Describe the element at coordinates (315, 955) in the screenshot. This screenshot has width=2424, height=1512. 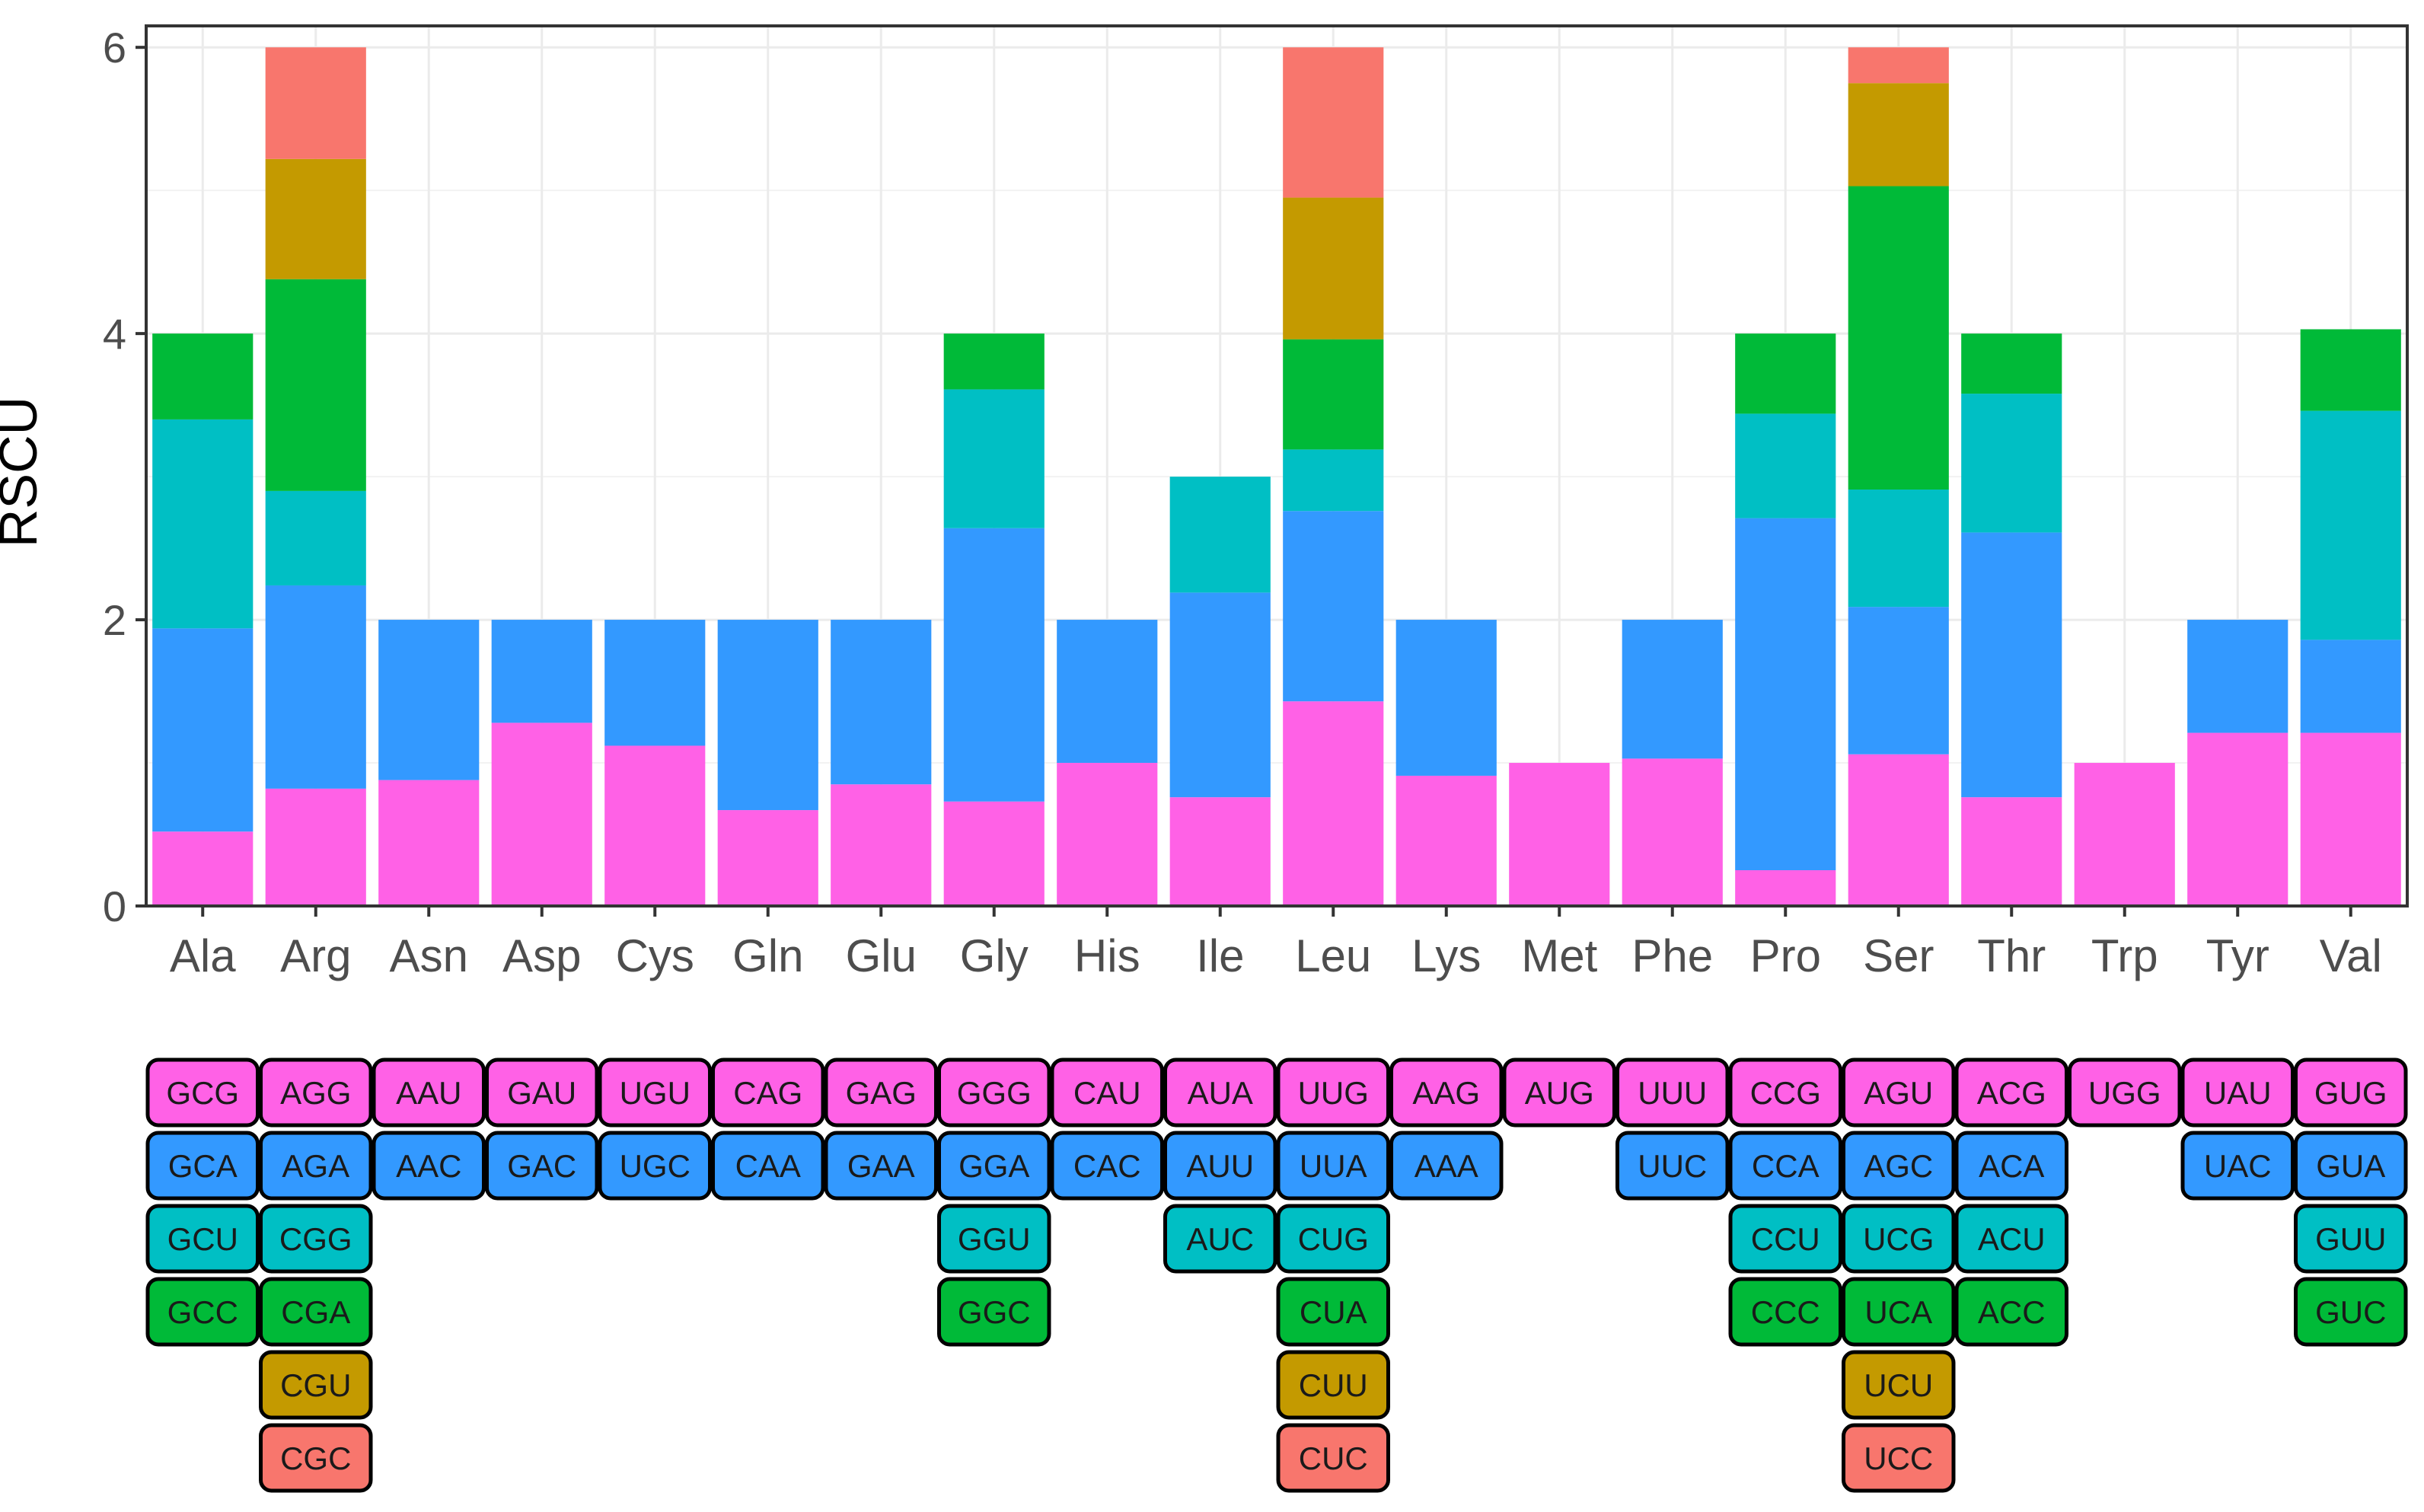
I see `x-tick-label-arg: Arg` at that location.